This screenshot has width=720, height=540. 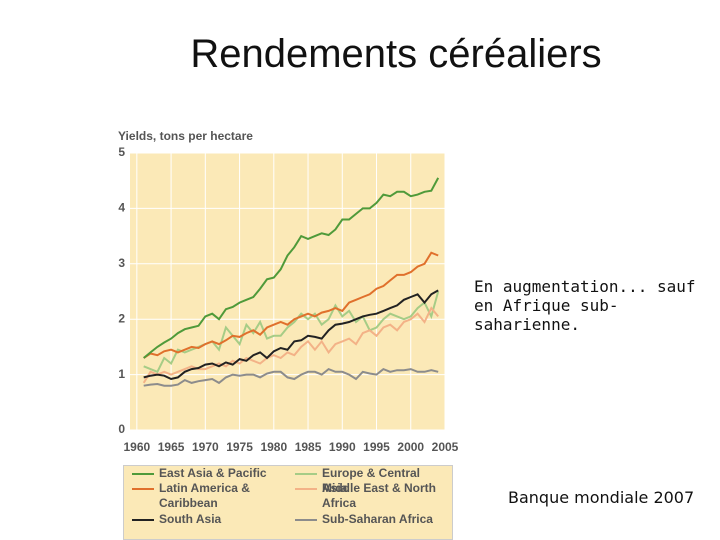 I want to click on y-axis-label: Yields, tons per hectare, so click(x=185, y=136).